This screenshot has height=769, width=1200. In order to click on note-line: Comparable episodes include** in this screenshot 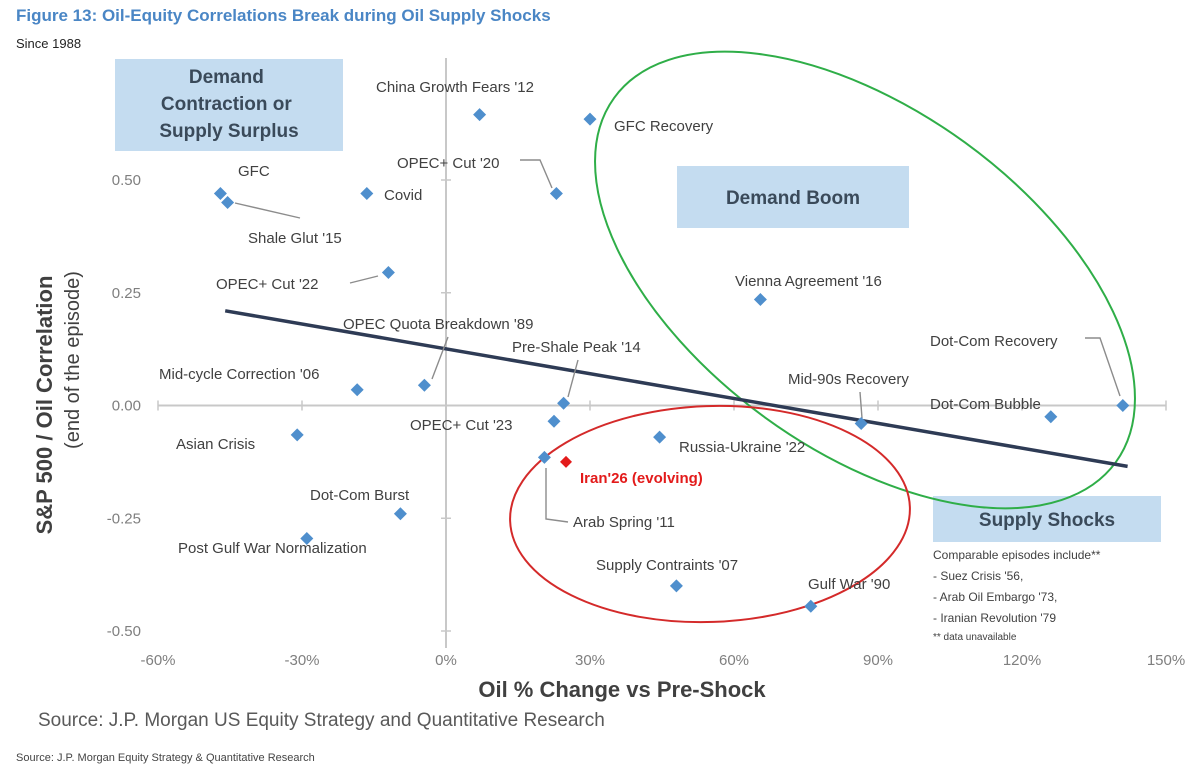, I will do `click(1017, 555)`.